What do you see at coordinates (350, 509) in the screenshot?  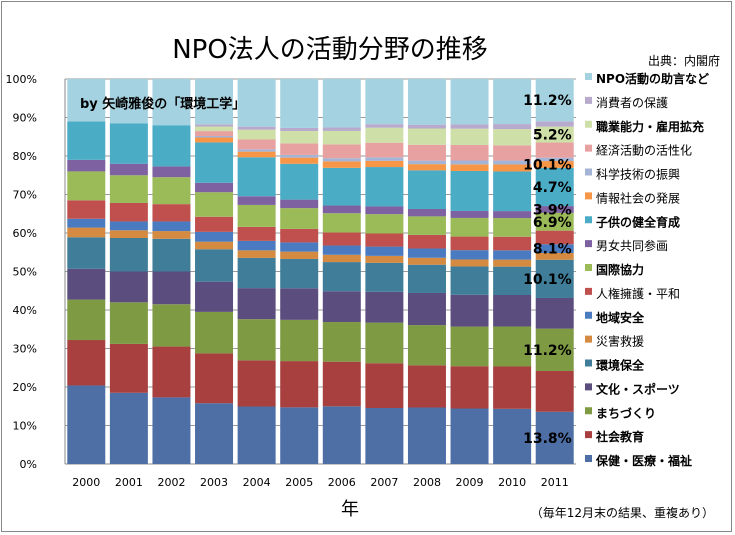 I see `x-axis-label: 年` at bounding box center [350, 509].